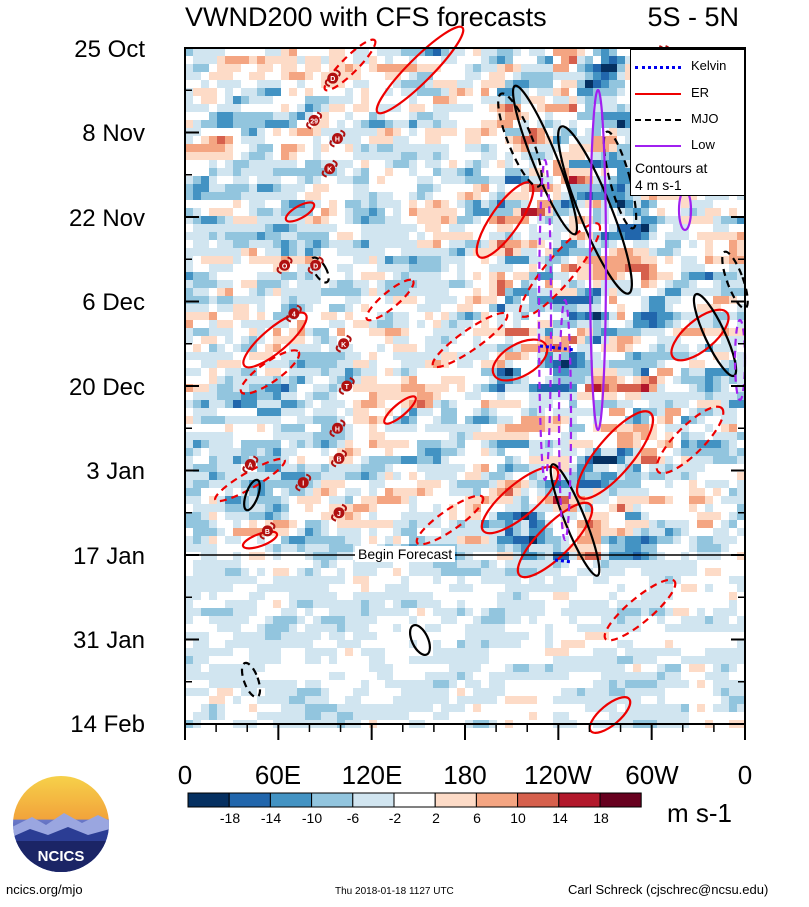 This screenshot has width=809, height=907. Describe the element at coordinates (329, 168) in the screenshot. I see `storm-marker: K` at that location.